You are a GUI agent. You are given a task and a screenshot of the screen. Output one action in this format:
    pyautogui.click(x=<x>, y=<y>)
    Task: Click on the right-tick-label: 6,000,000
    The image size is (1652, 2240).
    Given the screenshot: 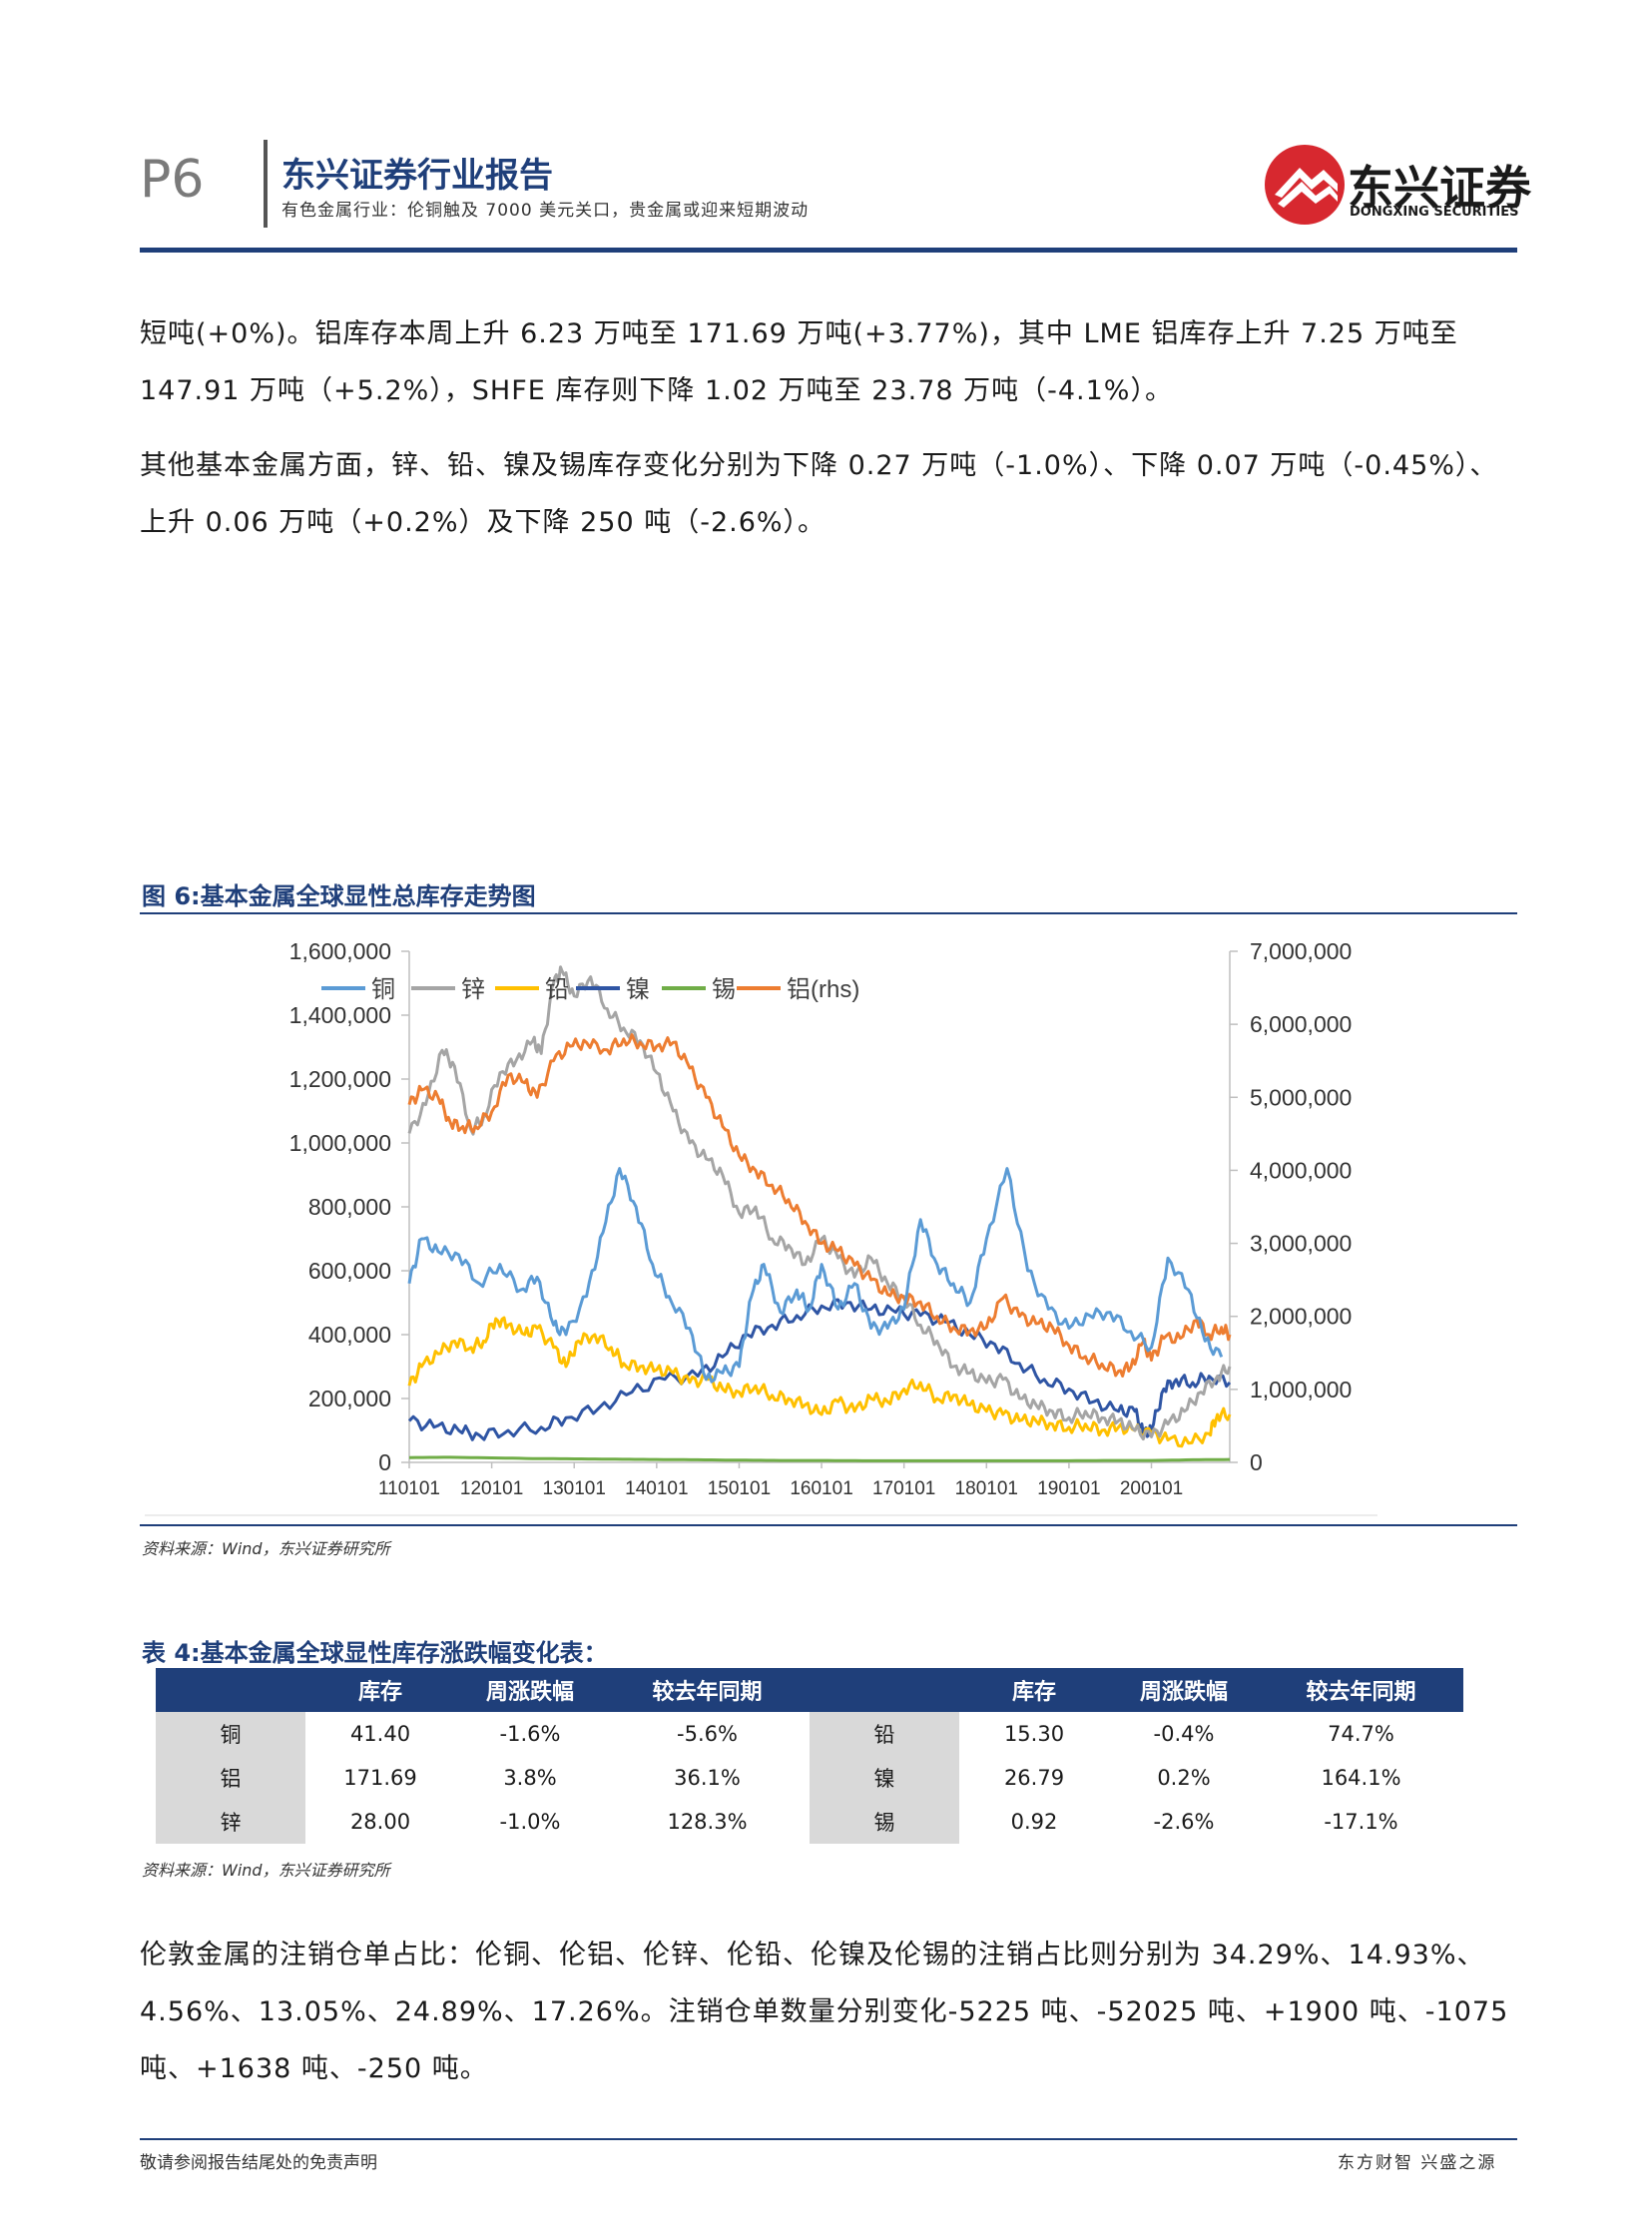 What is the action you would take?
    pyautogui.click(x=1301, y=1024)
    